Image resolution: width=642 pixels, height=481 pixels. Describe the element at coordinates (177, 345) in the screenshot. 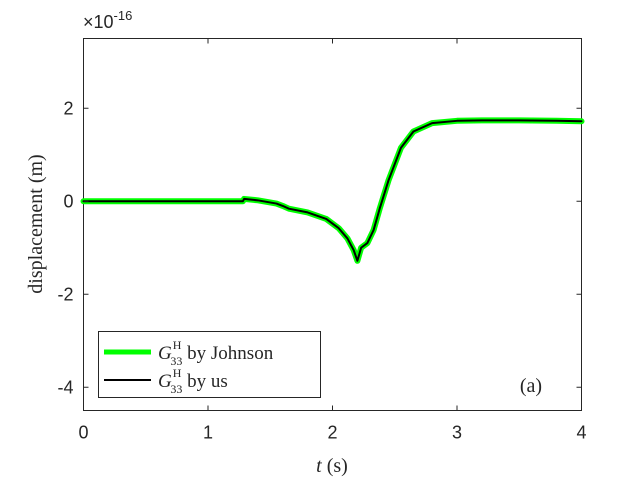

I see `legend-sup-johnson: H` at that location.